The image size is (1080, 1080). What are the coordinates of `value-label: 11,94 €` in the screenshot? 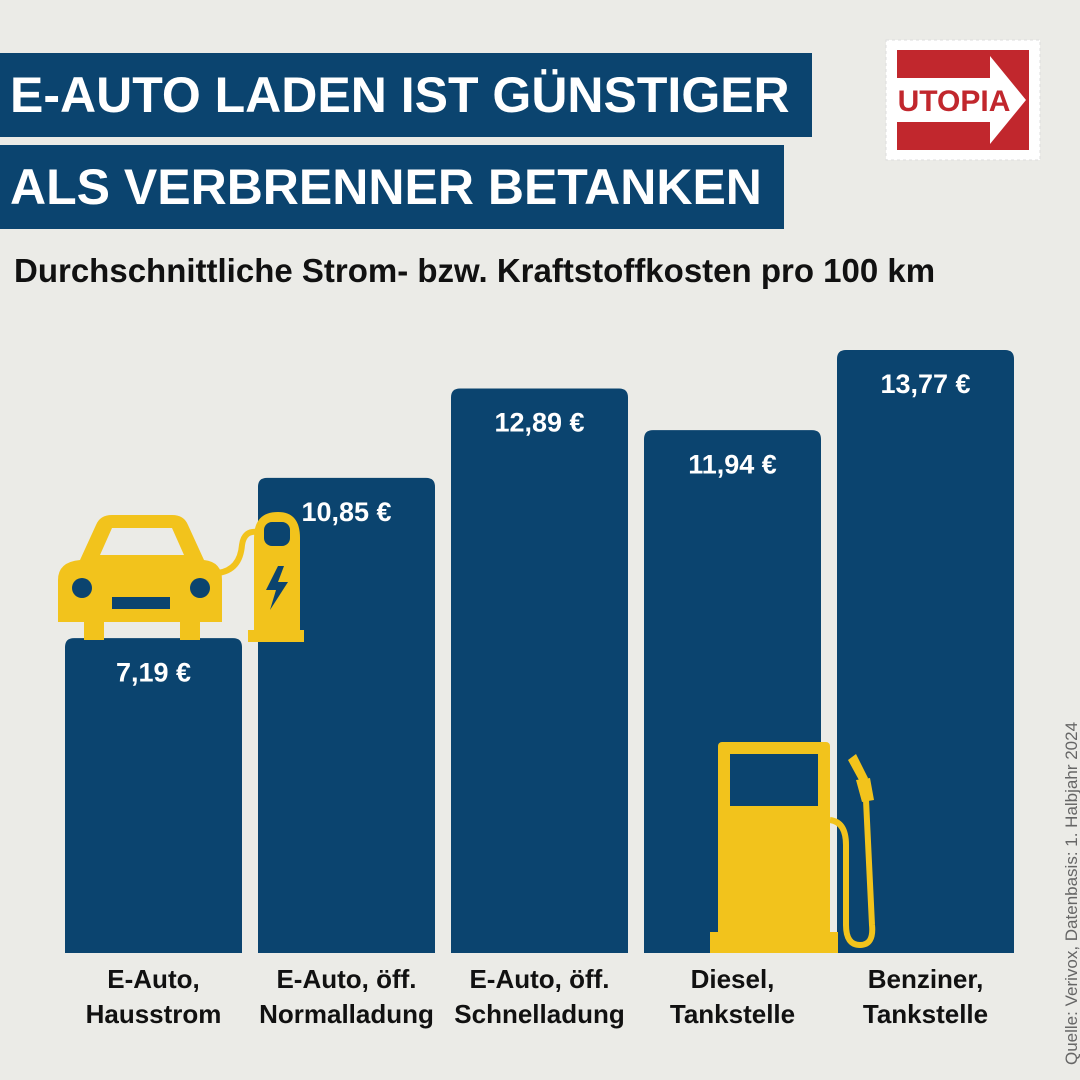 It's located at (732, 464).